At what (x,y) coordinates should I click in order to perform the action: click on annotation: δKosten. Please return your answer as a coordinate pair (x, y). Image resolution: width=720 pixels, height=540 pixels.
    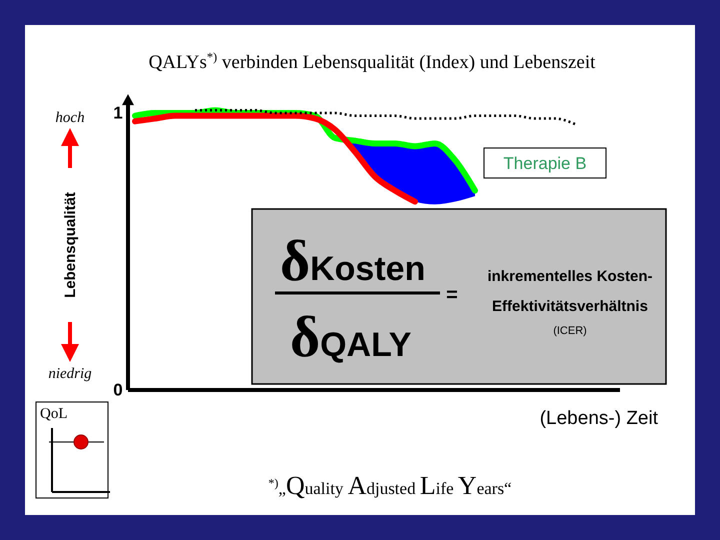
    Looking at the image, I should click on (353, 260).